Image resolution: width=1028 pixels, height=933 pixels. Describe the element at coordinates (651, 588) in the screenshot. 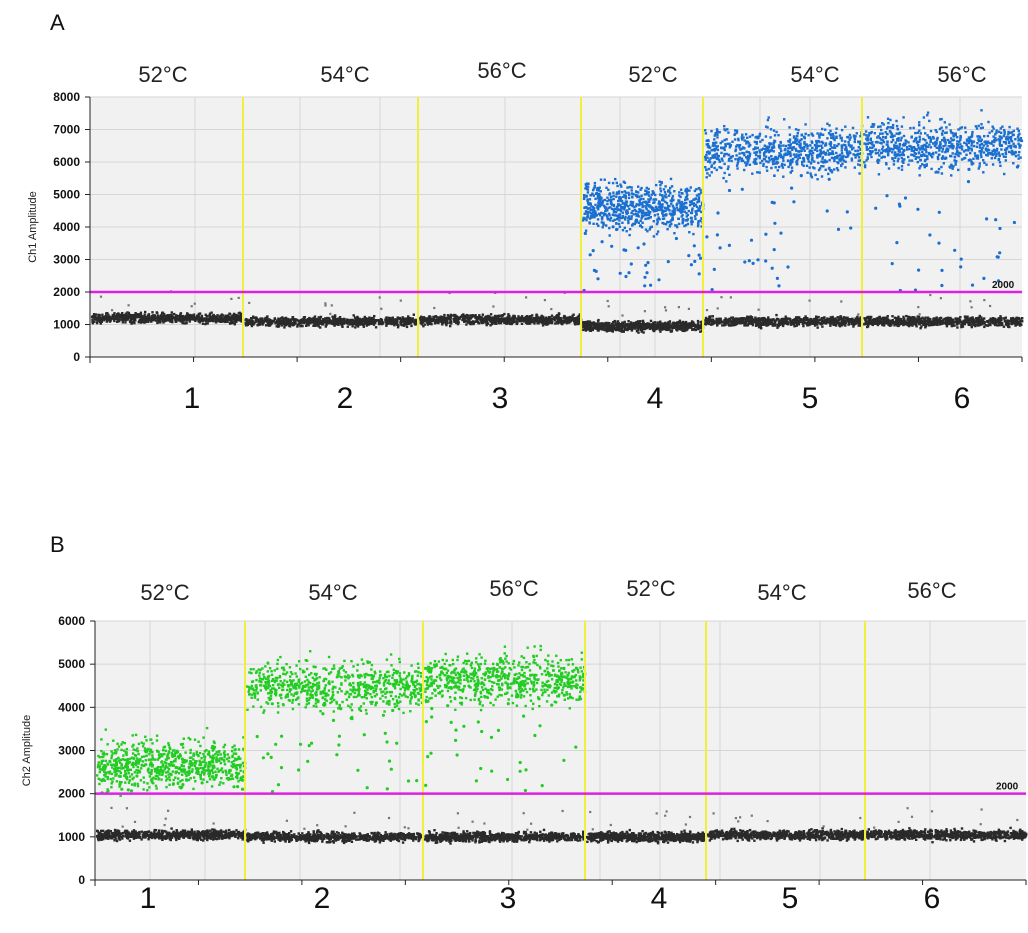

I see `temperature-label: 52°C` at that location.